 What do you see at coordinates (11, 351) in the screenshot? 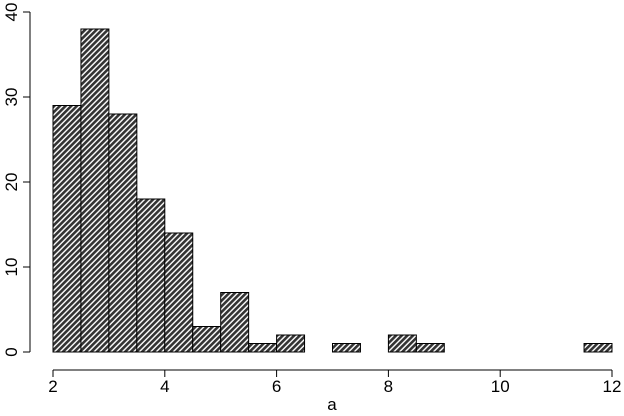
I see `y-tick-label: 0` at bounding box center [11, 351].